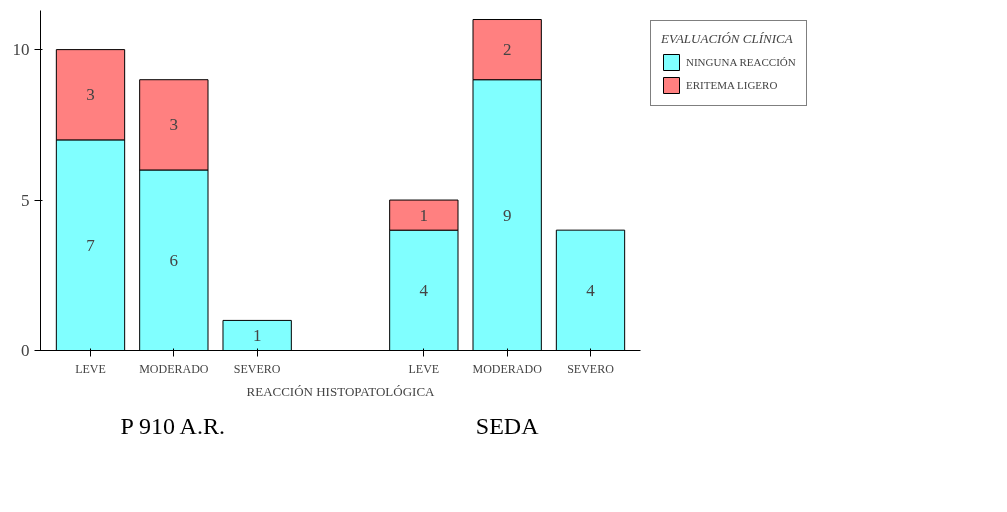 The image size is (1007, 512). I want to click on legend-label: ERITEMA LIGERO, so click(732, 85).